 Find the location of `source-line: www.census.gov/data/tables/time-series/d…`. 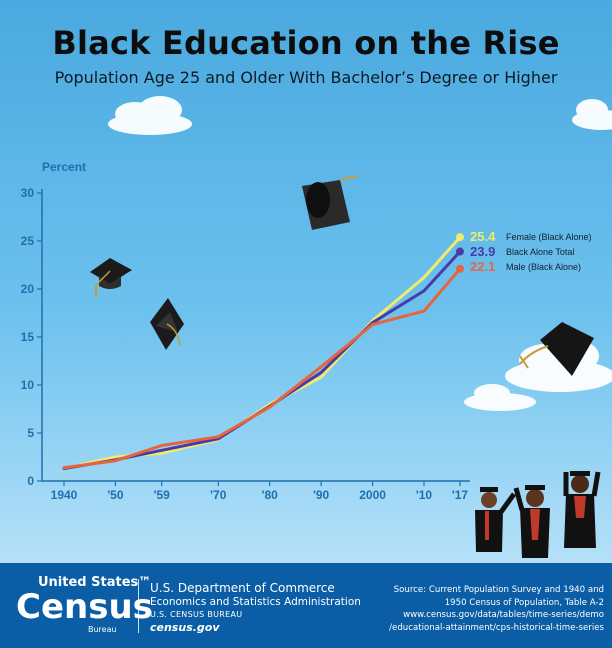

source-line: www.census.gov/data/tables/time-series/d… is located at coordinates (503, 615).